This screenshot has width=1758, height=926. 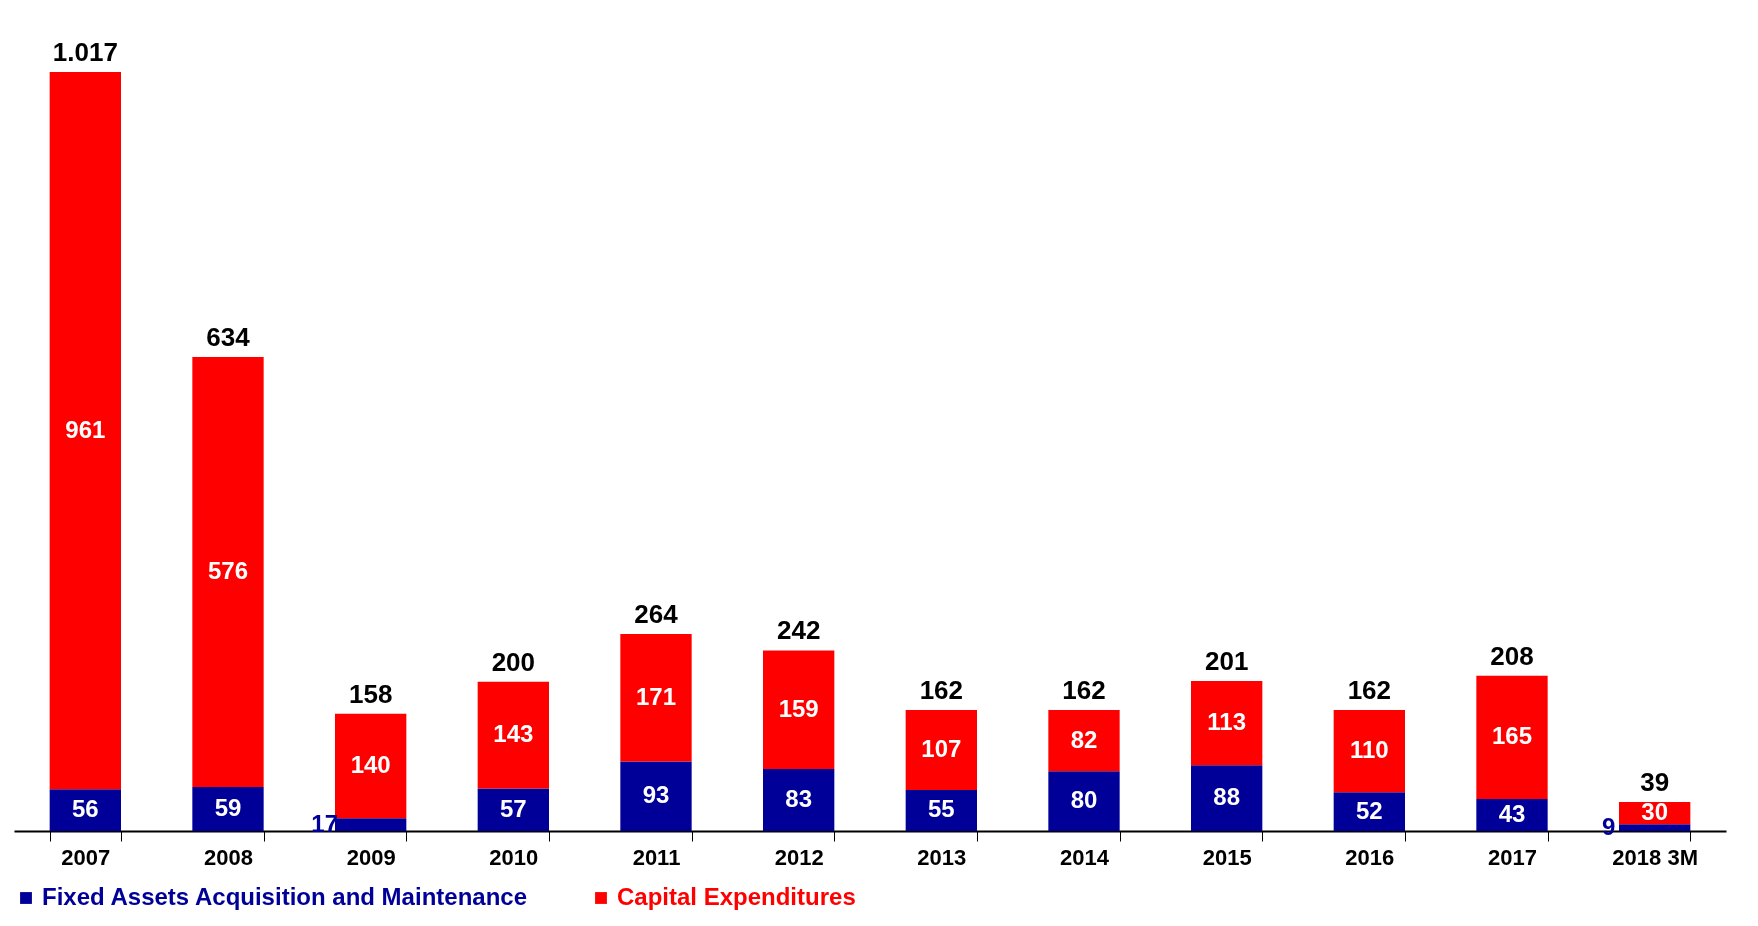 What do you see at coordinates (284, 896) in the screenshot?
I see `legend-label: Fixed Assets Acquisition and Maintenance` at bounding box center [284, 896].